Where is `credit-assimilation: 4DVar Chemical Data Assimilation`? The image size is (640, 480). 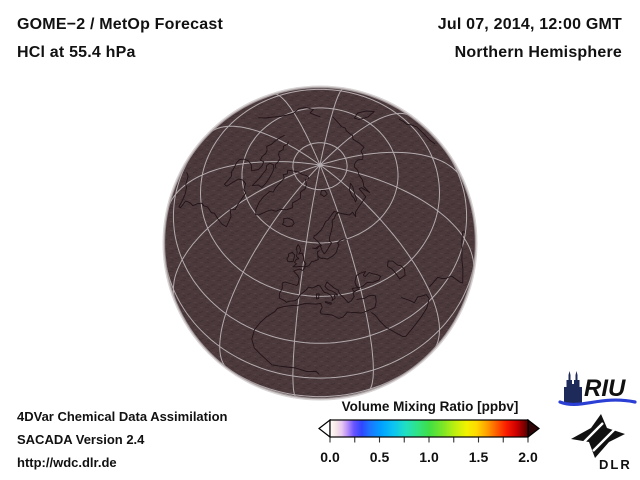
credit-assimilation: 4DVar Chemical Data Assimilation is located at coordinates (122, 416).